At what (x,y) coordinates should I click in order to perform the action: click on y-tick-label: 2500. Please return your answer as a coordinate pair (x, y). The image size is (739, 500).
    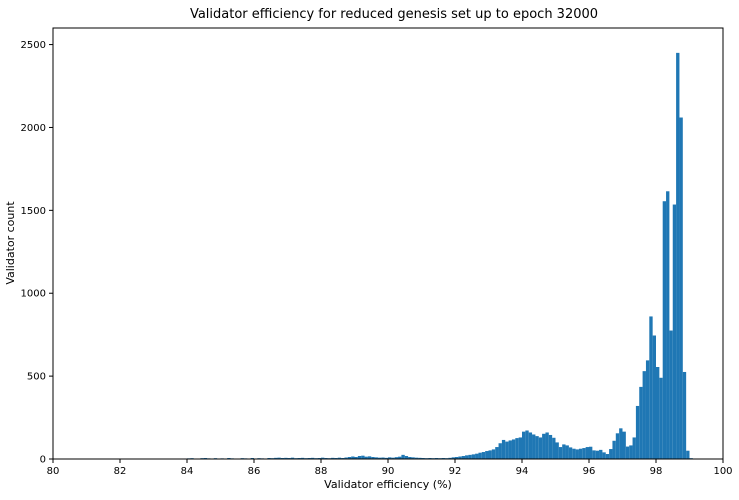
    Looking at the image, I should click on (33, 45).